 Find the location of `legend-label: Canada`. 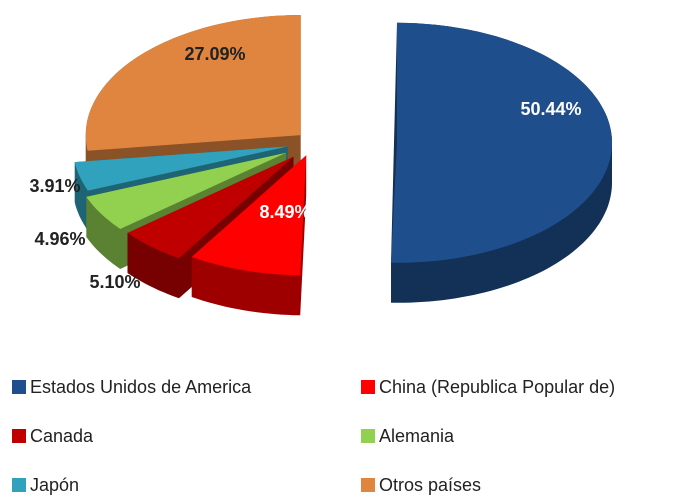

legend-label: Canada is located at coordinates (62, 436).